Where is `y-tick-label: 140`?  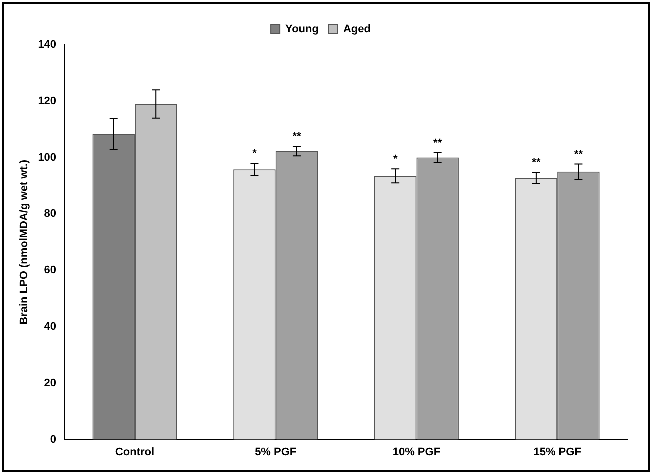 y-tick-label: 140 is located at coordinates (47, 45).